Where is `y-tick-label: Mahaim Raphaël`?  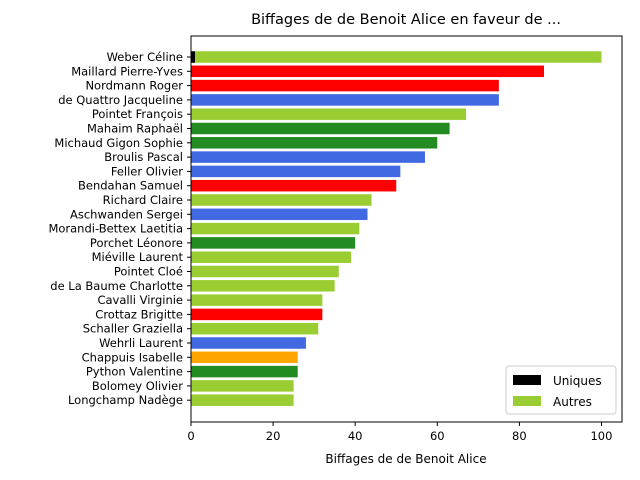
y-tick-label: Mahaim Raphaël is located at coordinates (135, 129).